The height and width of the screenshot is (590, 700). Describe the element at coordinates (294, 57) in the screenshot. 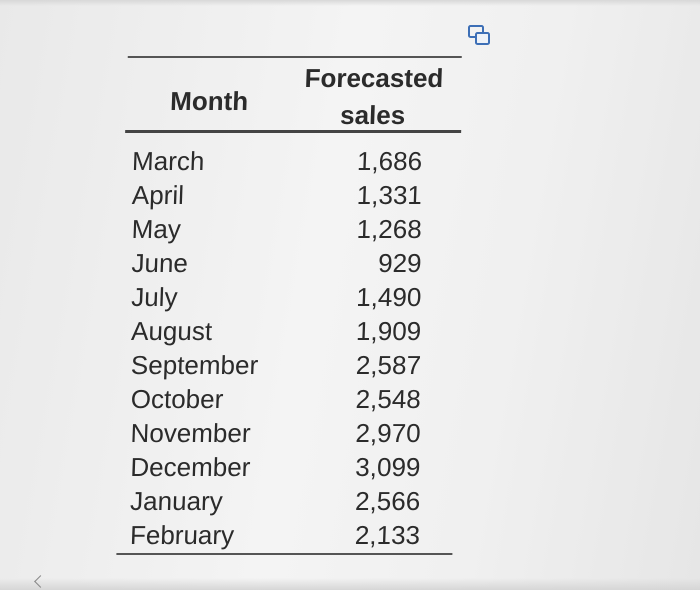

I see `table-top-rule` at that location.